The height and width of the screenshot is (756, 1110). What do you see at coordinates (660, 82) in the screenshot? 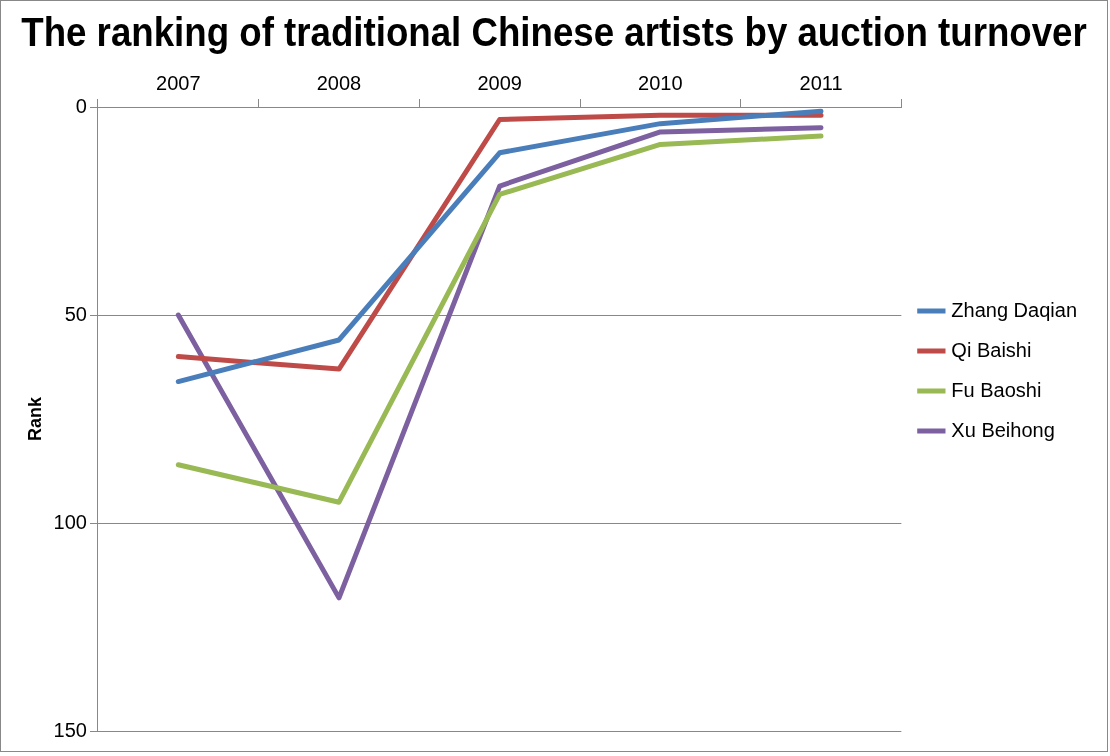
I see `x-tick-label: 2010` at bounding box center [660, 82].